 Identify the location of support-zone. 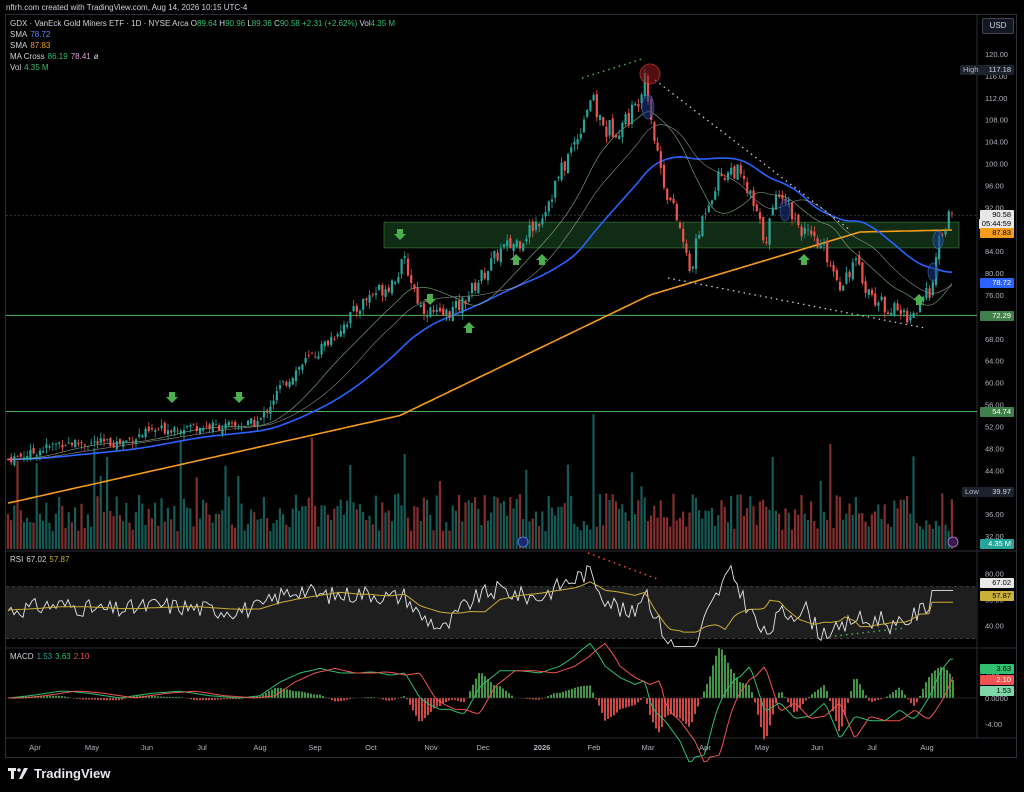
(671, 235).